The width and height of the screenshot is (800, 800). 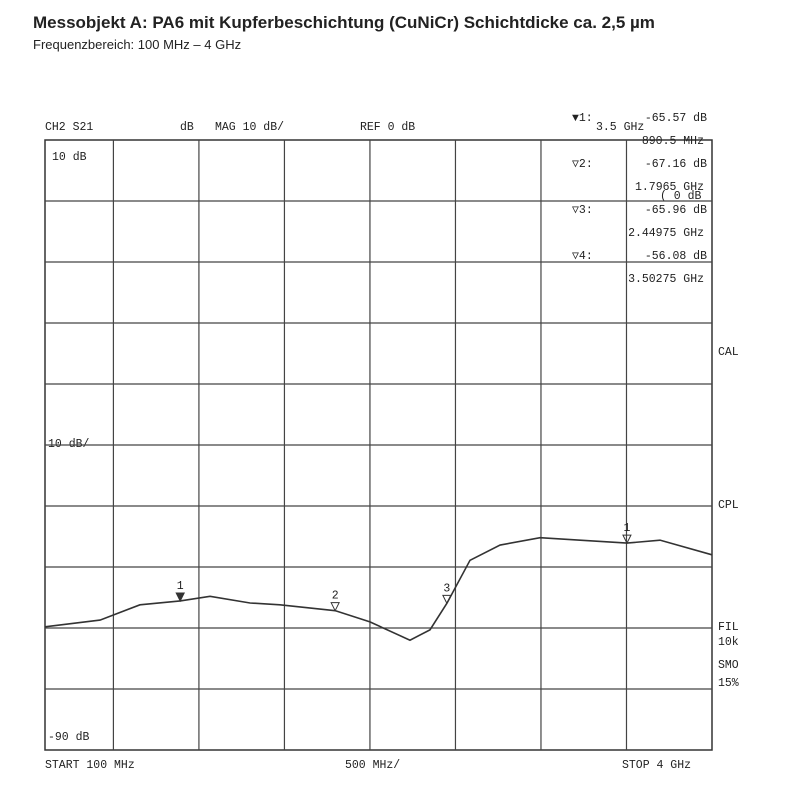 What do you see at coordinates (620, 127) in the screenshot?
I see `extra-text: 3.5 GHz` at bounding box center [620, 127].